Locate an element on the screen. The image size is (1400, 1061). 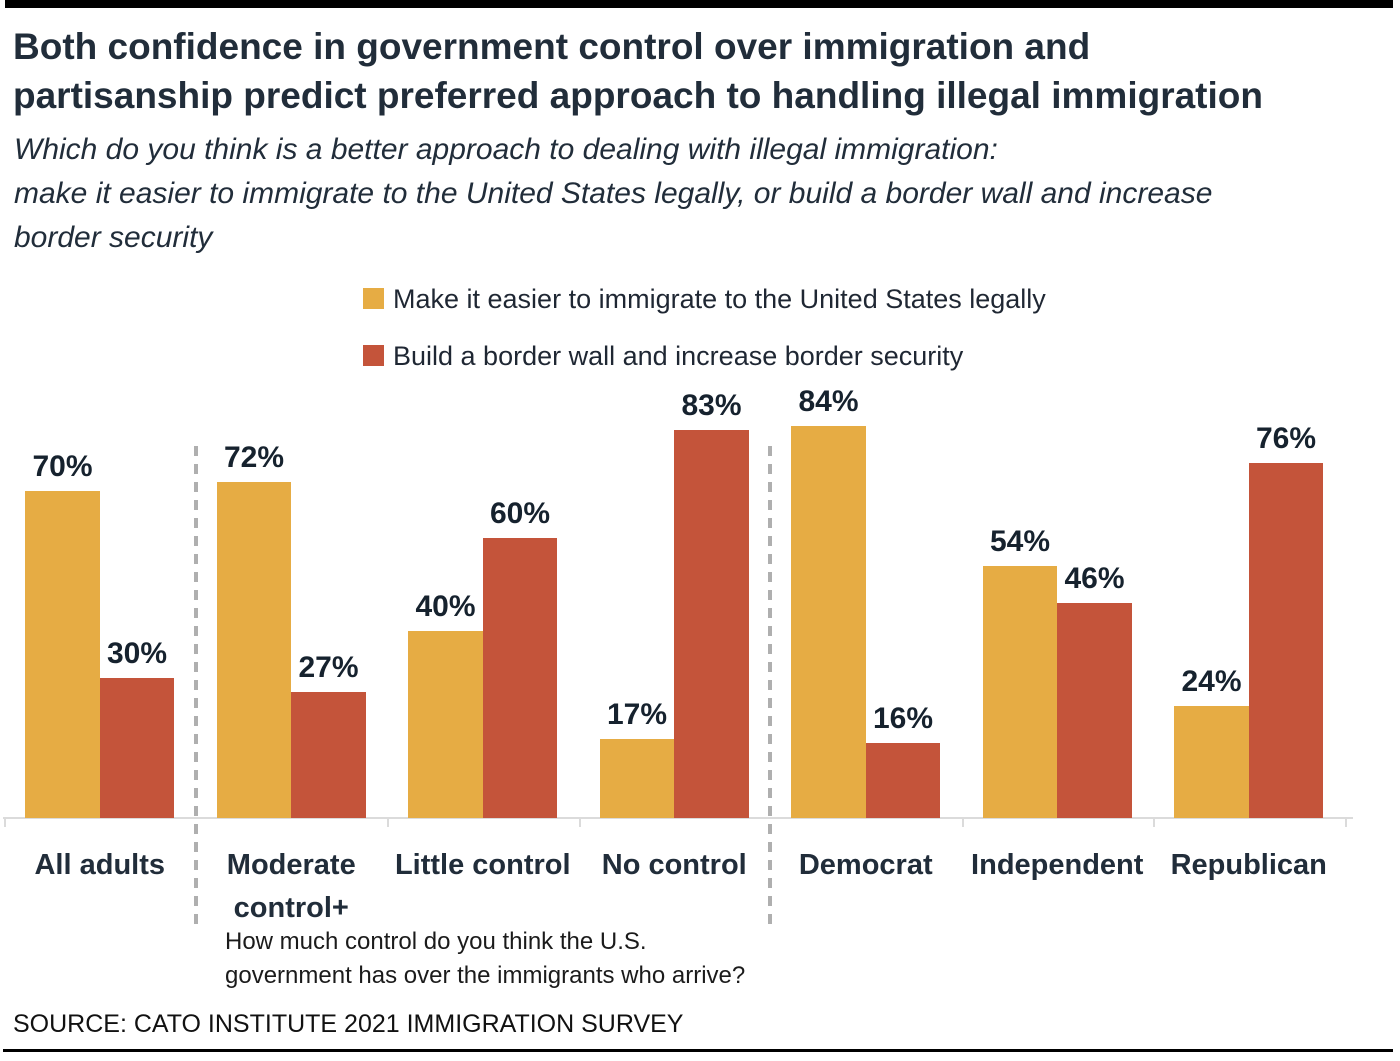
bar-easier-independent is located at coordinates (1020, 692).